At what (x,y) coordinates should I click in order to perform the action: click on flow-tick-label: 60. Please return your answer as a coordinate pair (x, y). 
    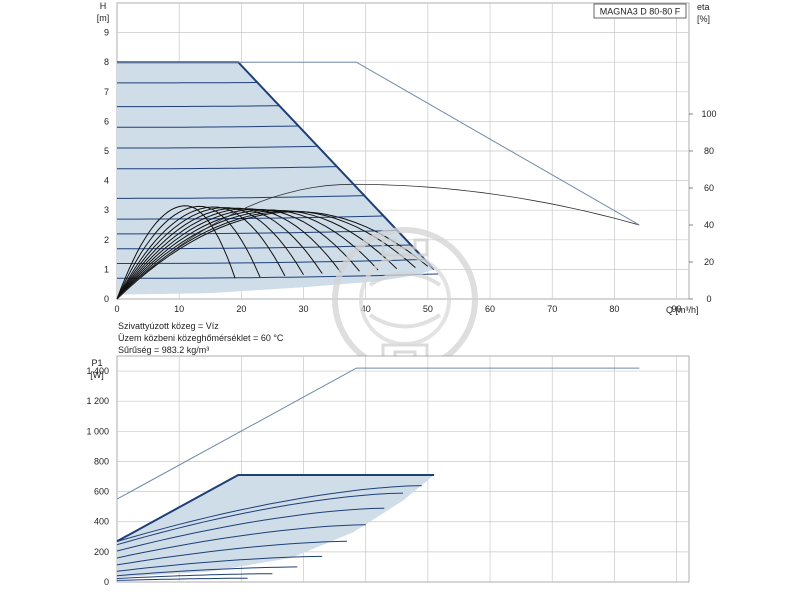
    Looking at the image, I should click on (490, 309).